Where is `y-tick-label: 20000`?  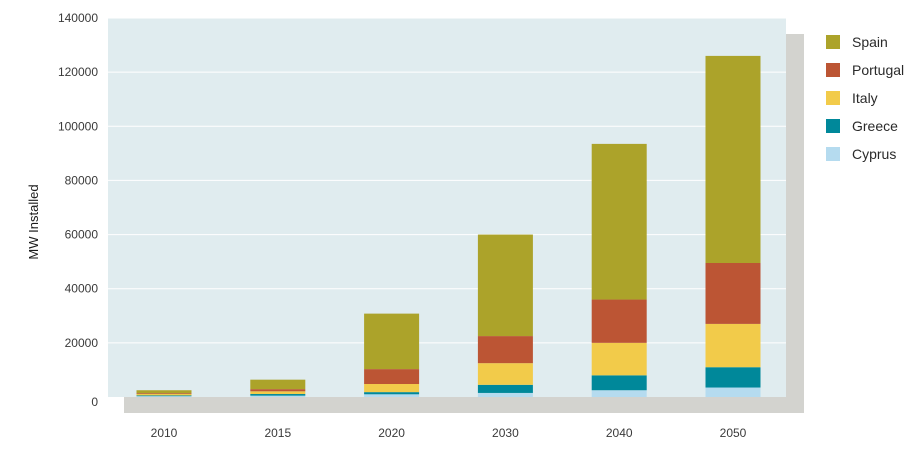
y-tick-label: 20000 is located at coordinates (82, 343).